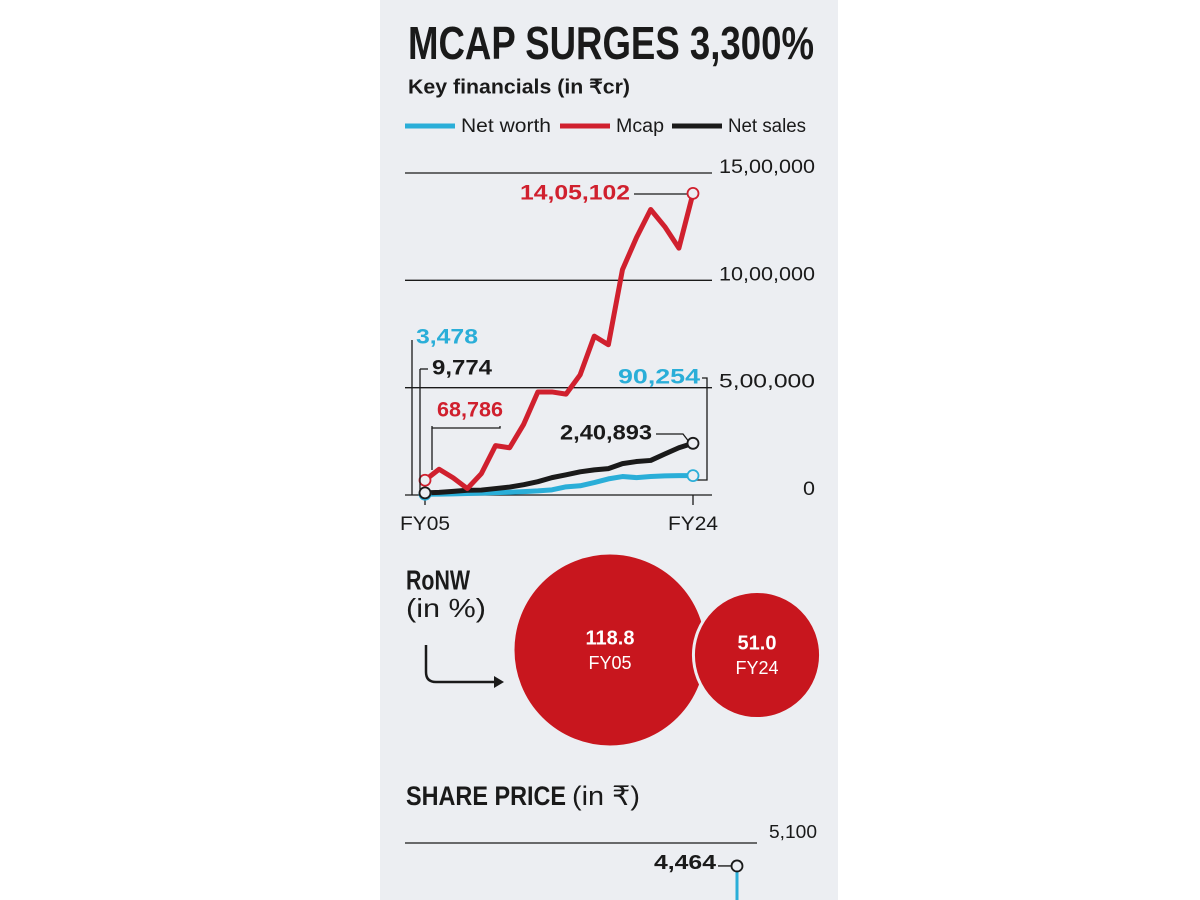  I want to click on chart-subtitle: Key financials (in ₹cr), so click(519, 87).